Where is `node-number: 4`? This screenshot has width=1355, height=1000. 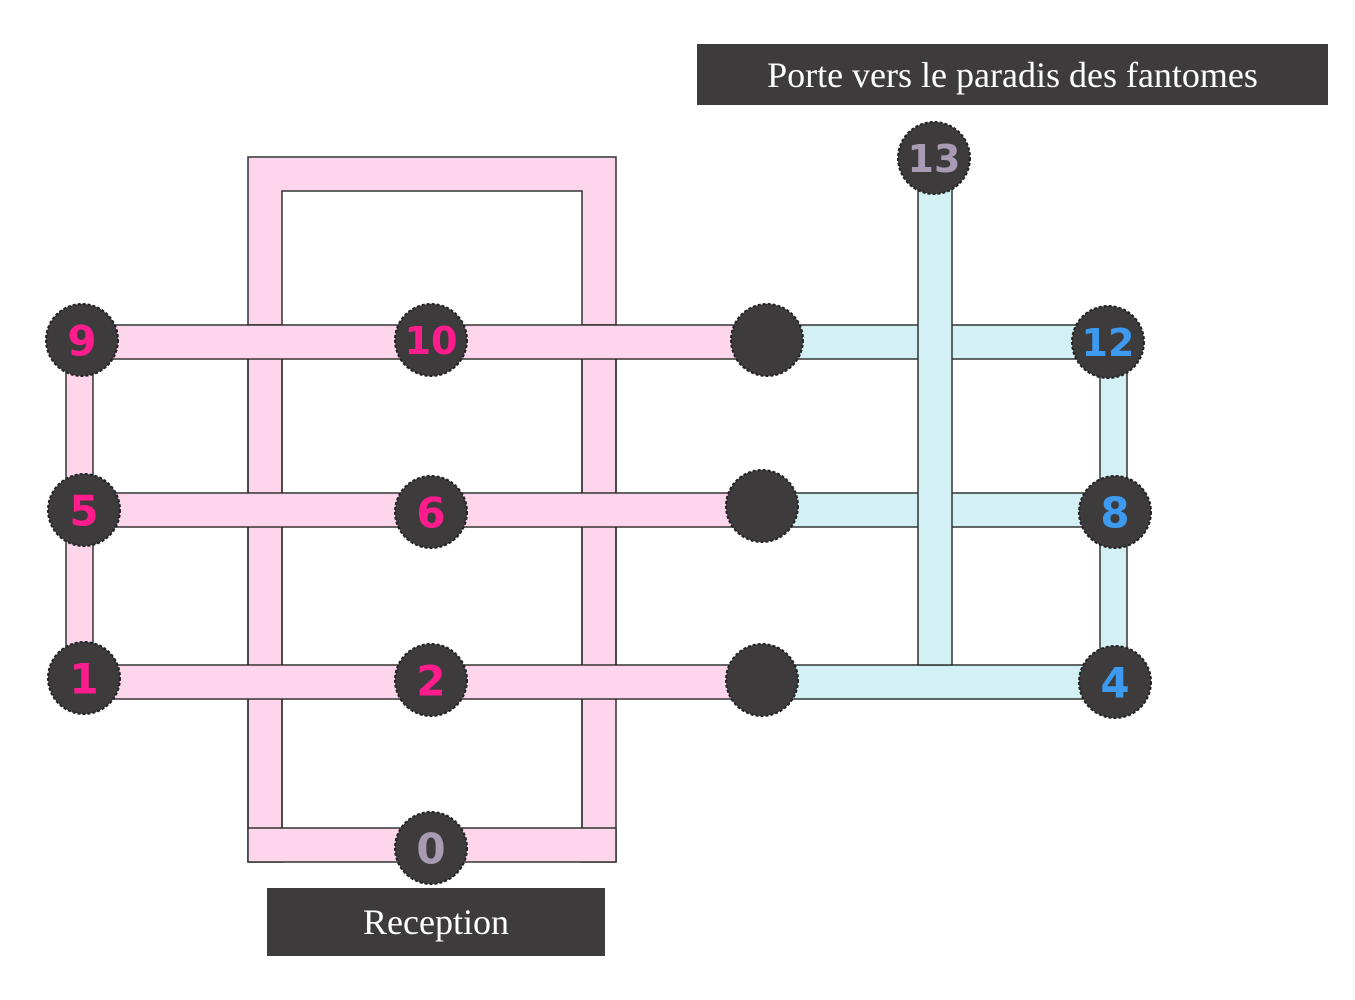 node-number: 4 is located at coordinates (1114, 683).